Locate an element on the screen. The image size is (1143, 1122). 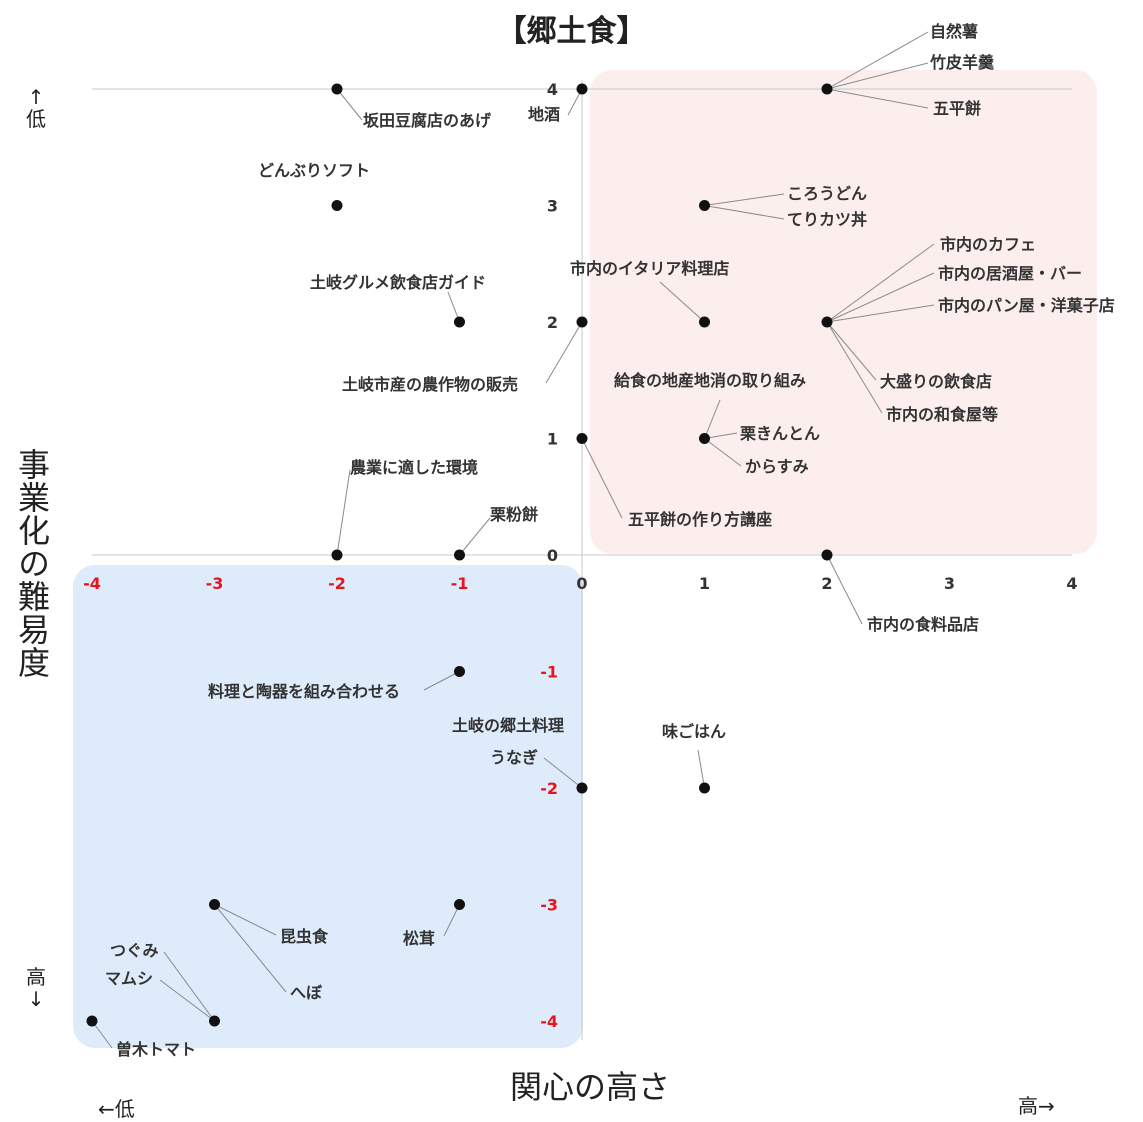
point-label: 料理と陶器を組み合わせる is located at coordinates (304, 691).